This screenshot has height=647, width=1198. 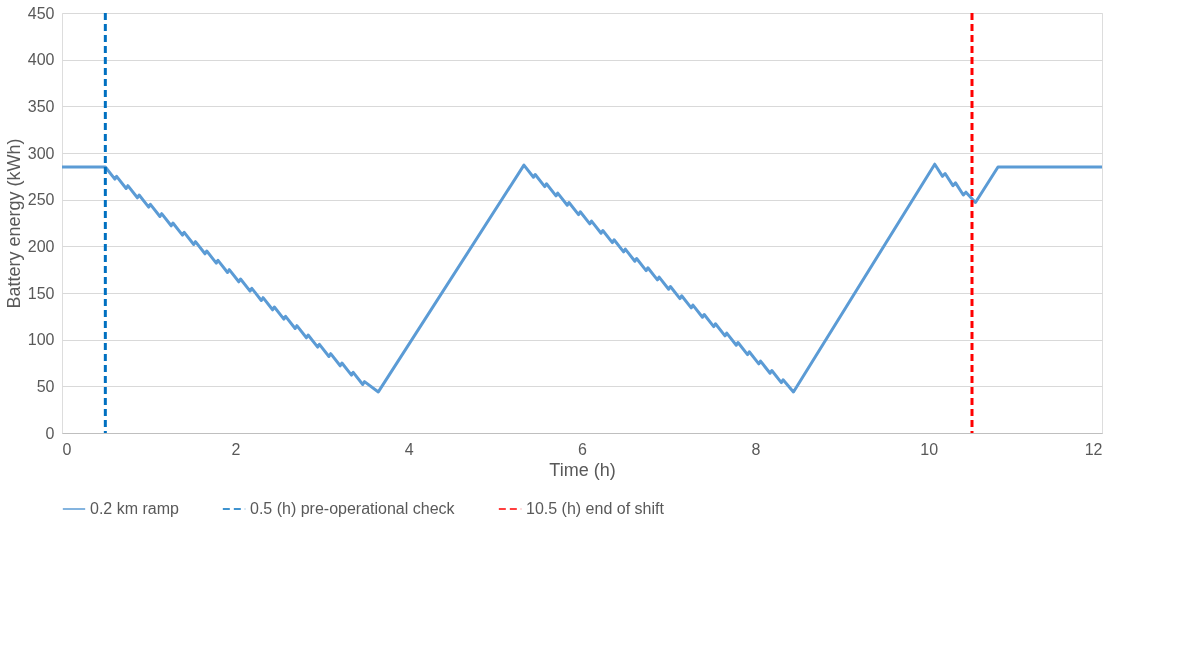 I want to click on x-tick-label: 4, so click(x=409, y=449).